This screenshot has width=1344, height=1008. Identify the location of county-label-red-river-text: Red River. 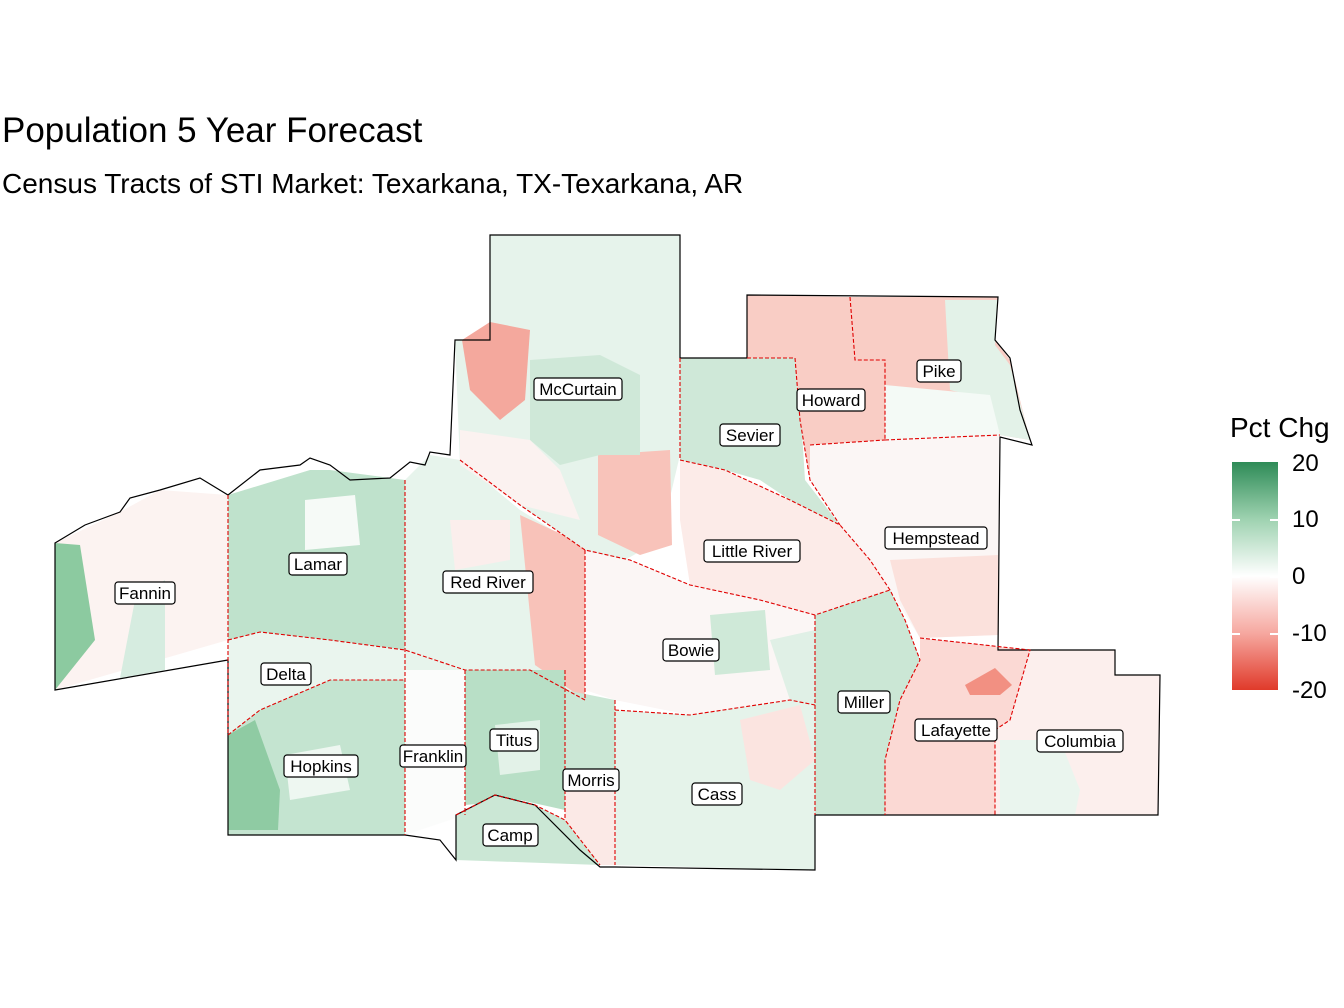
(488, 582).